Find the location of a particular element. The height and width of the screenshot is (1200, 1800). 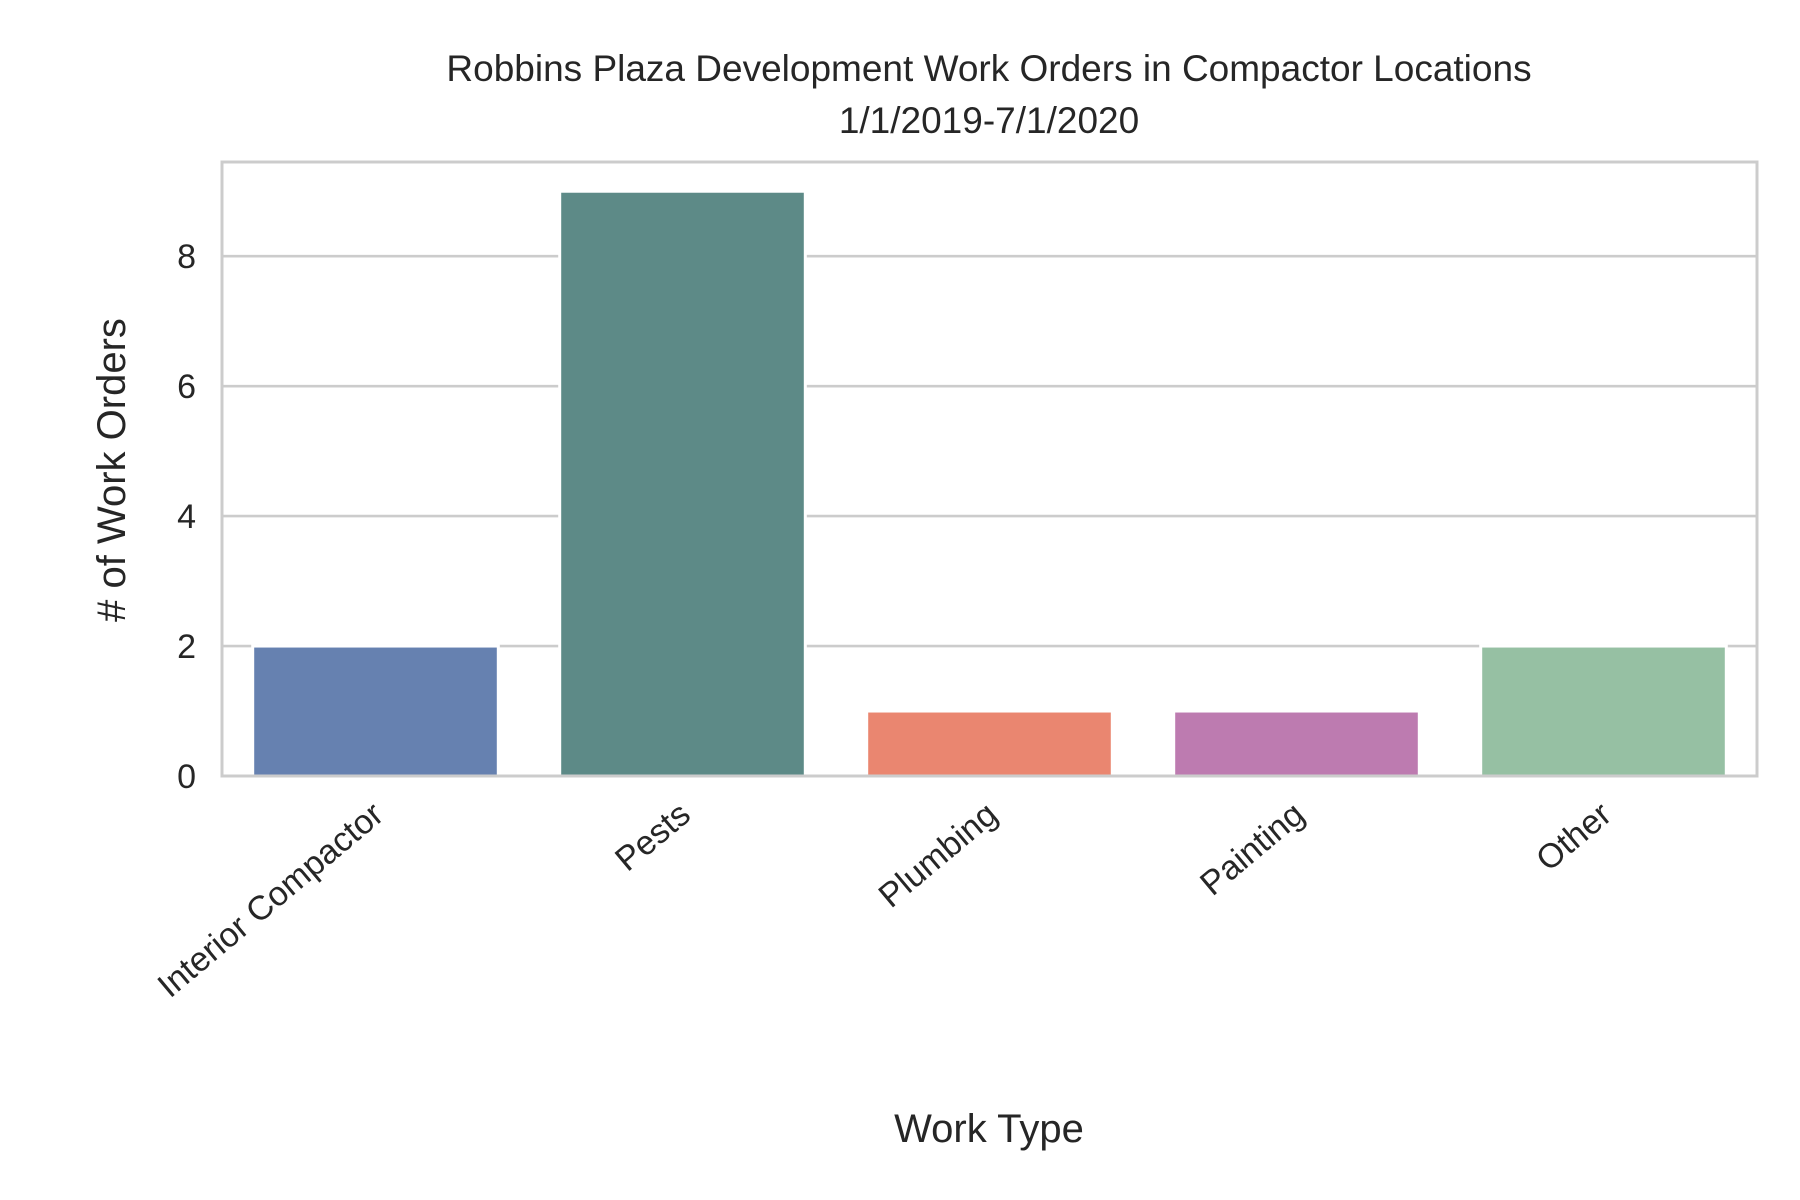

x-tick-label: Painting is located at coordinates (1252, 849).